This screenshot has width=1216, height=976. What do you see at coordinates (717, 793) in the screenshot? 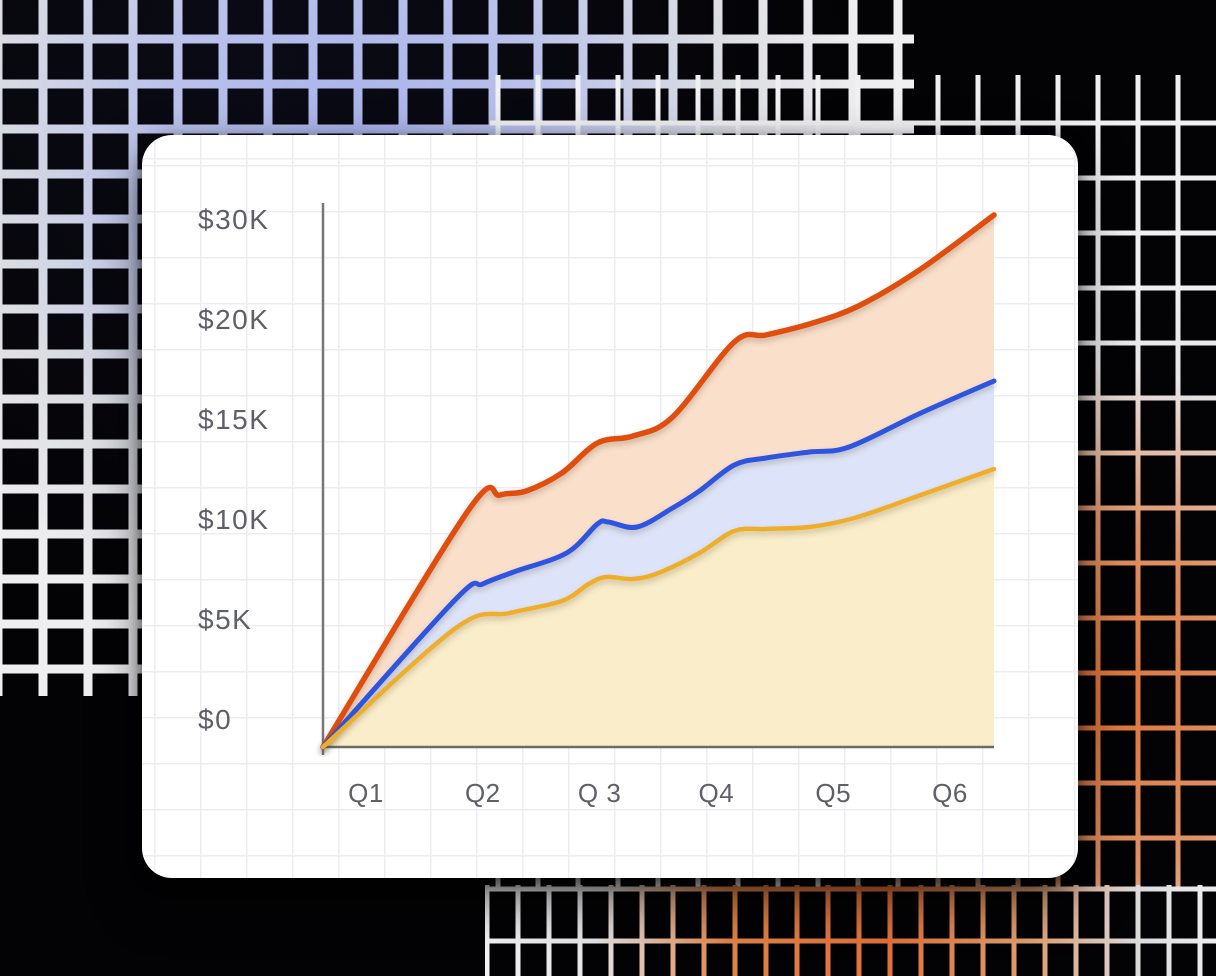
I see `x-tick-label-4: Q4` at bounding box center [717, 793].